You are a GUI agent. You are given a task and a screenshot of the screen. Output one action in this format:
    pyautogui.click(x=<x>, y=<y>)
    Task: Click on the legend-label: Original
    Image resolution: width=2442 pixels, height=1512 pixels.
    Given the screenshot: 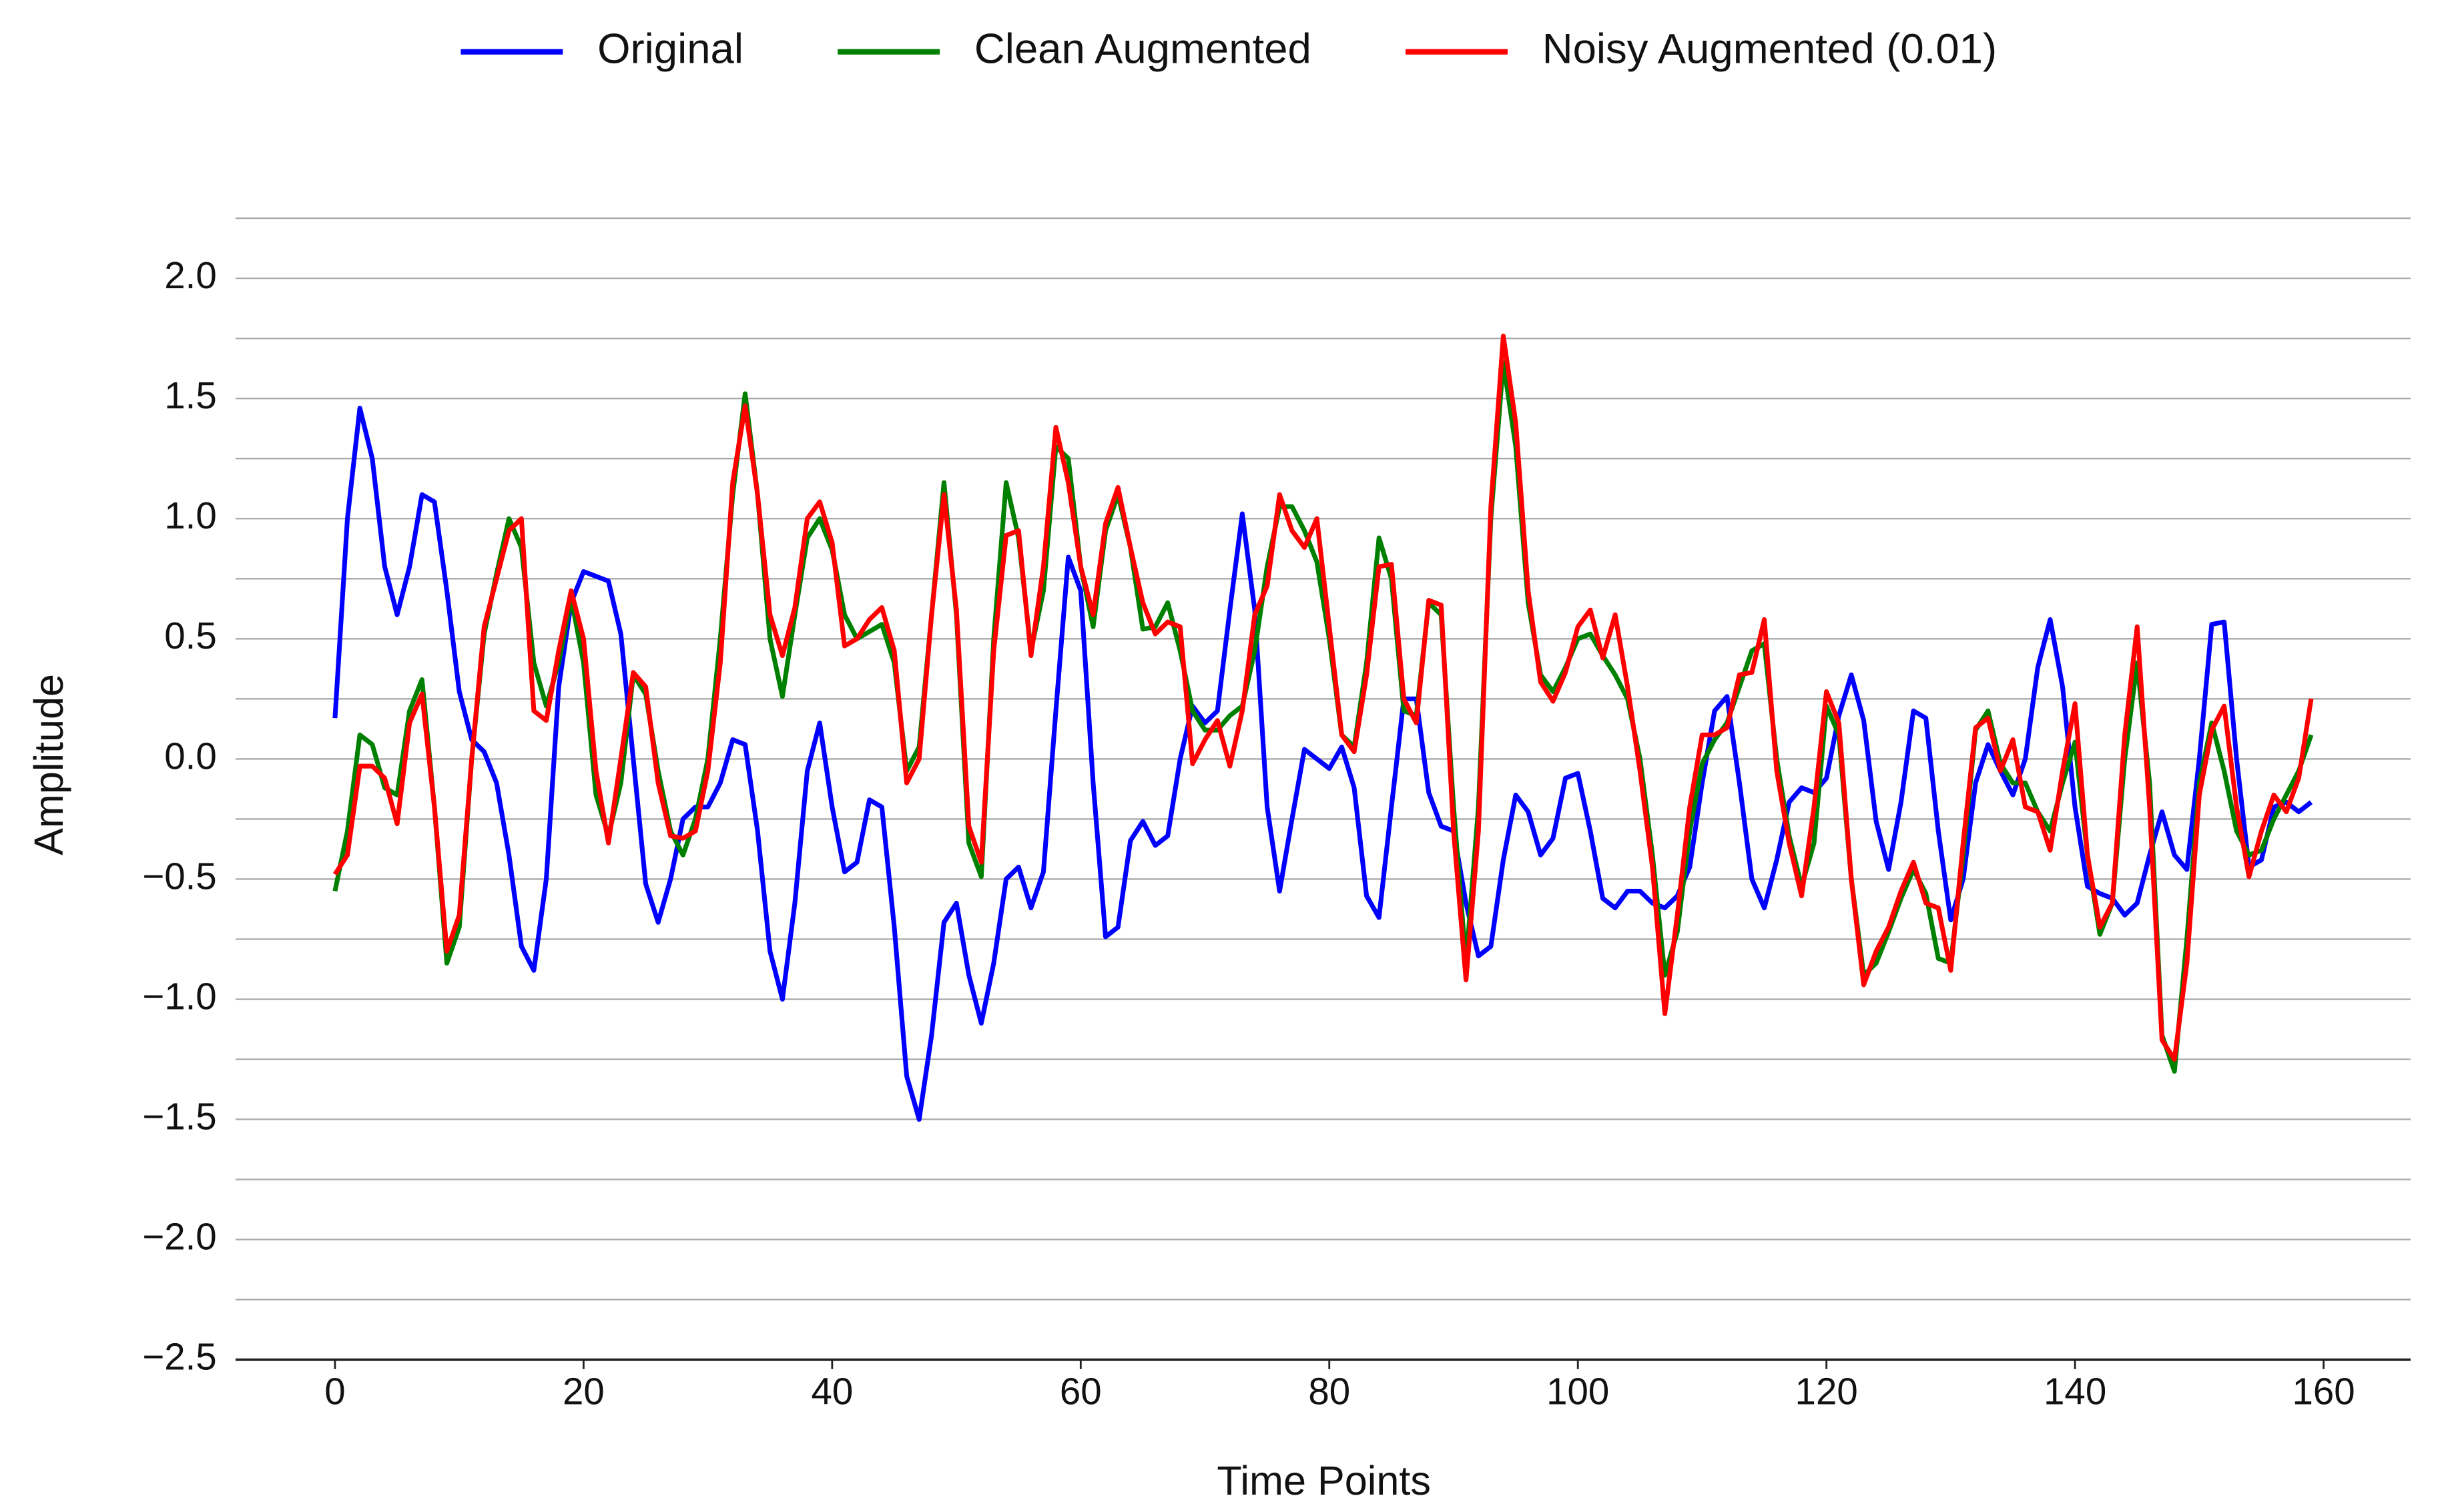 What is the action you would take?
    pyautogui.click(x=670, y=48)
    